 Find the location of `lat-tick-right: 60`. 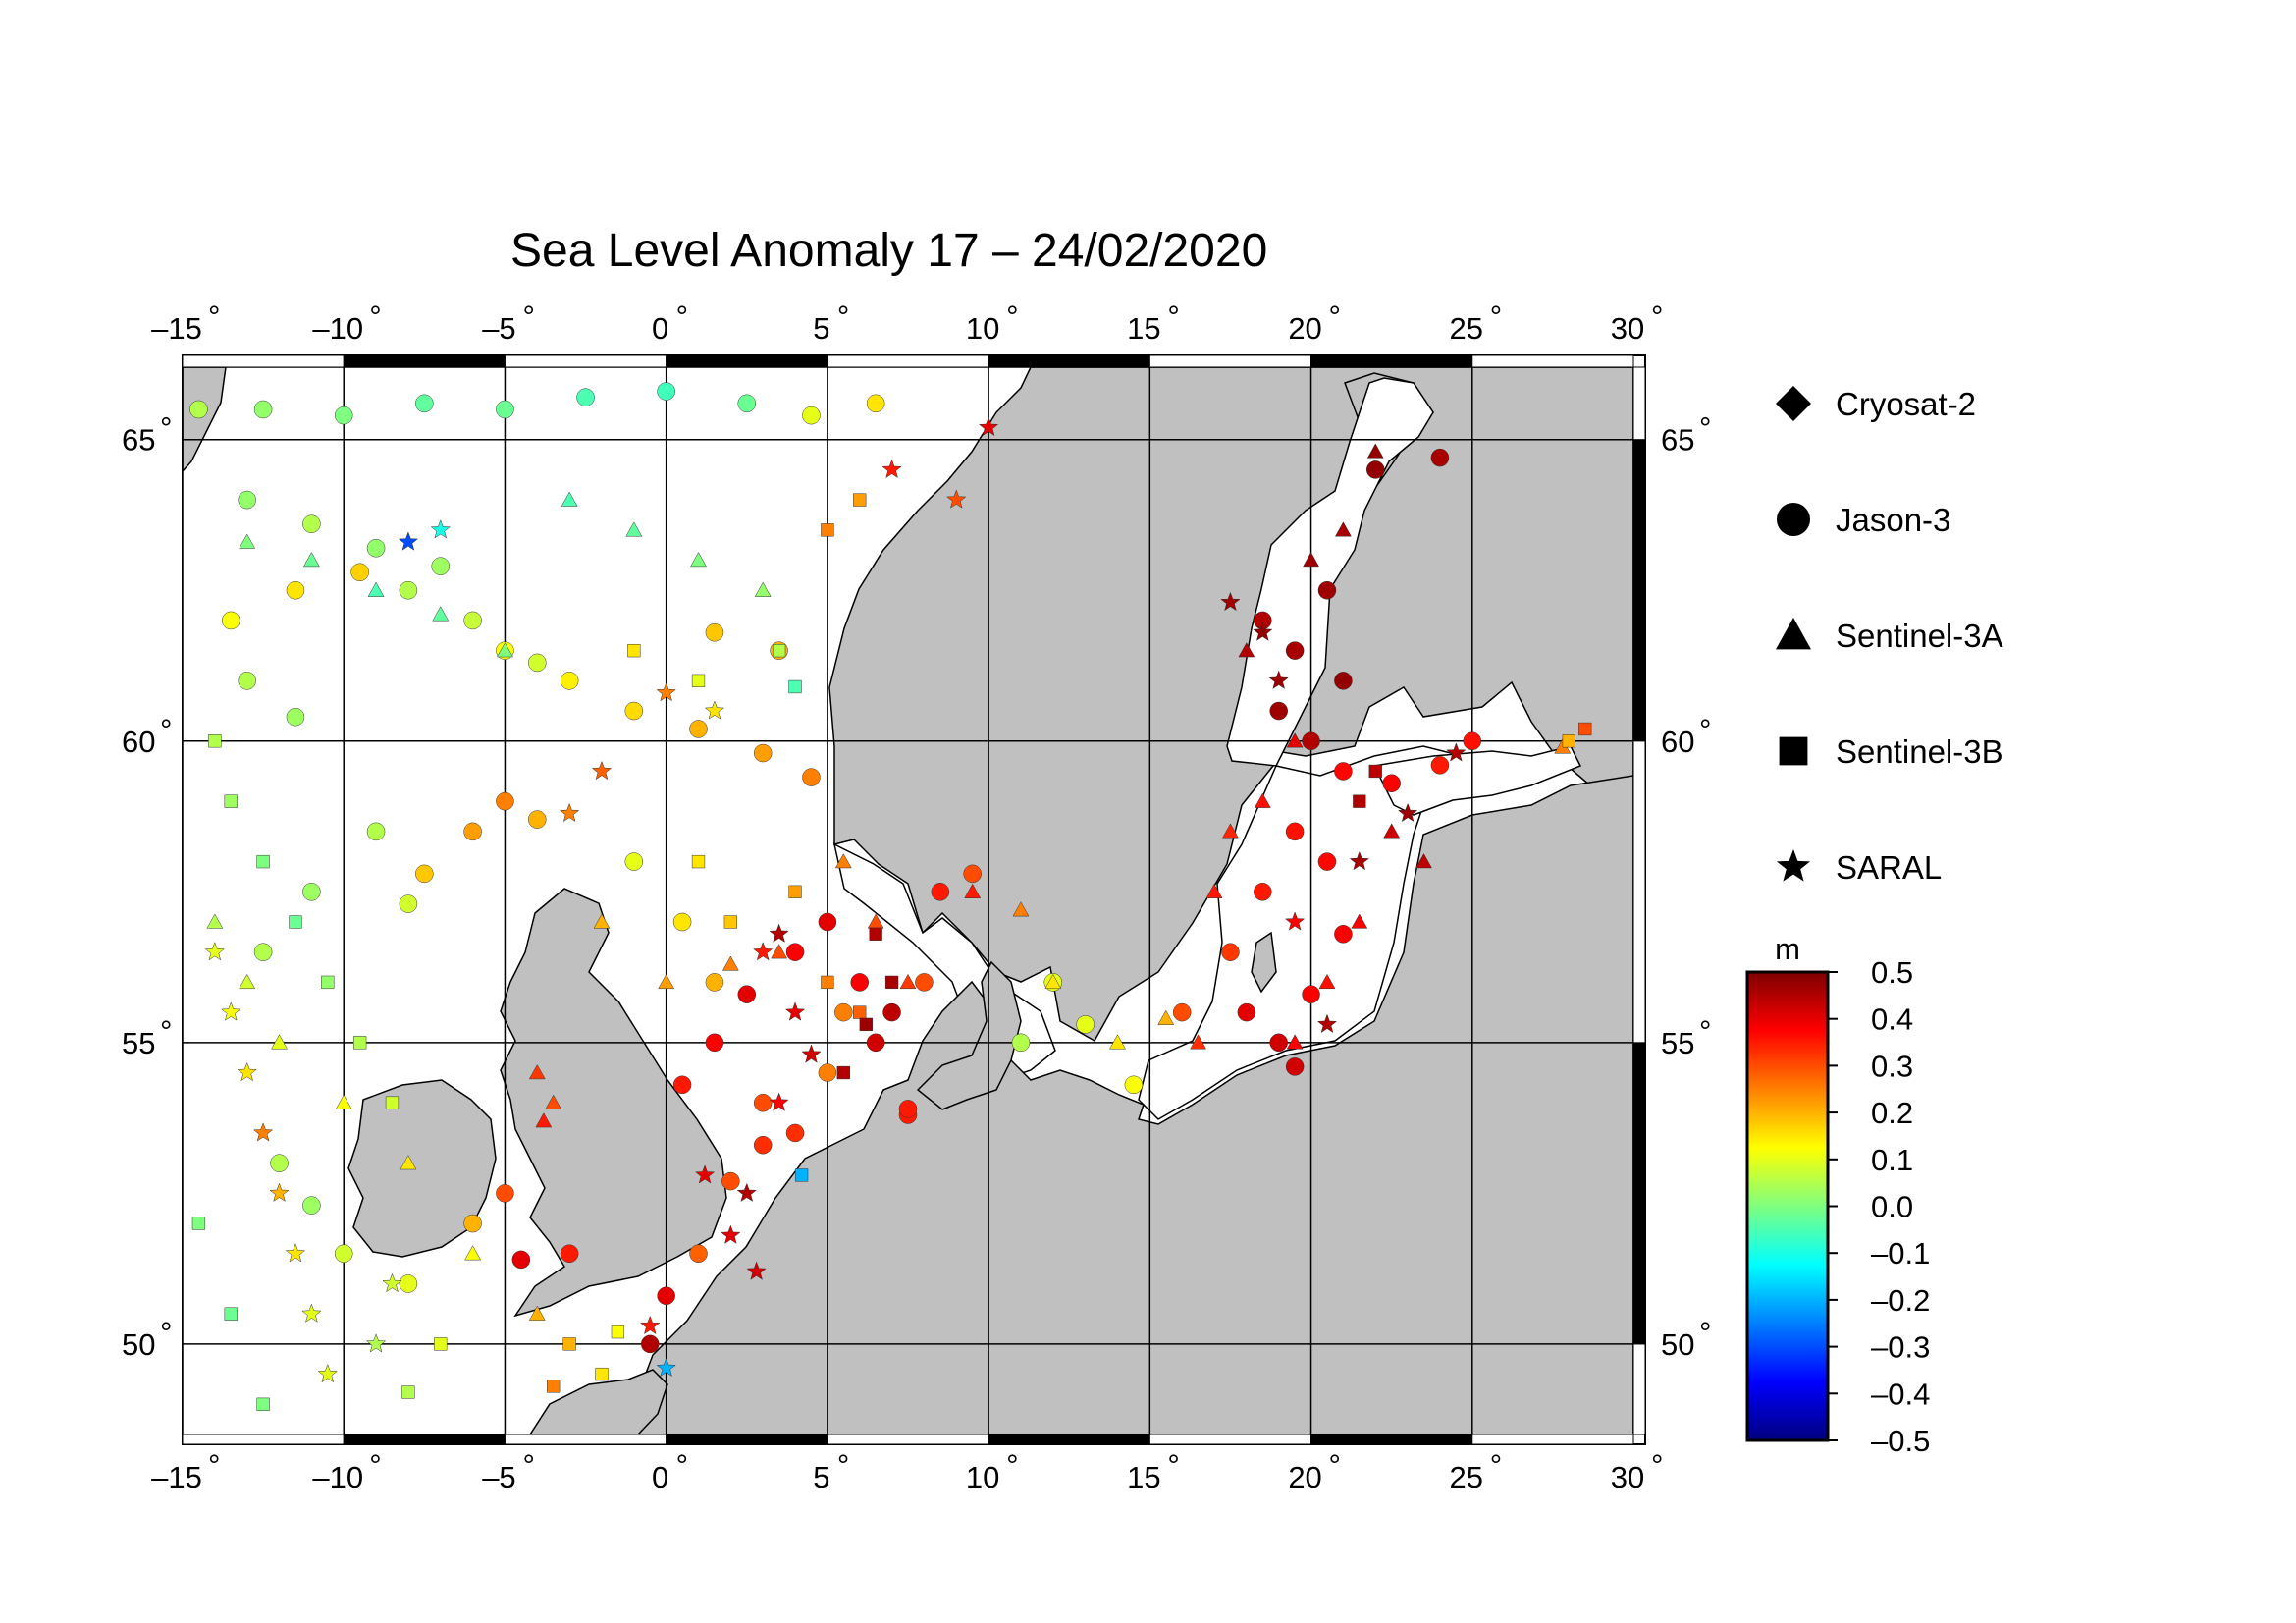

lat-tick-right: 60 is located at coordinates (1677, 742).